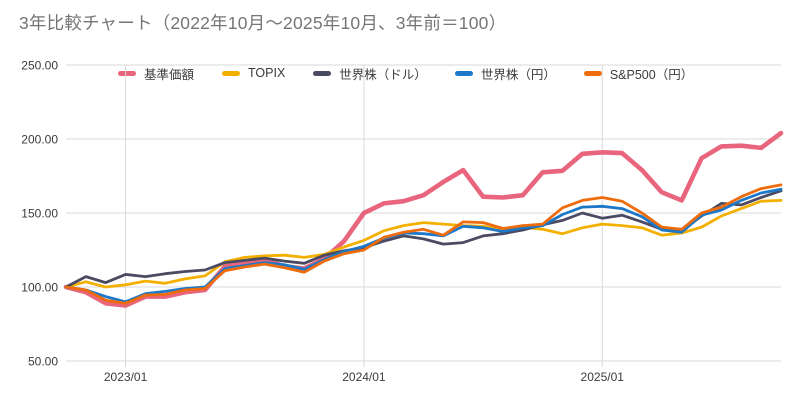 This screenshot has width=800, height=403. I want to click on y-axis-tick-label: 50.00, so click(43, 362).